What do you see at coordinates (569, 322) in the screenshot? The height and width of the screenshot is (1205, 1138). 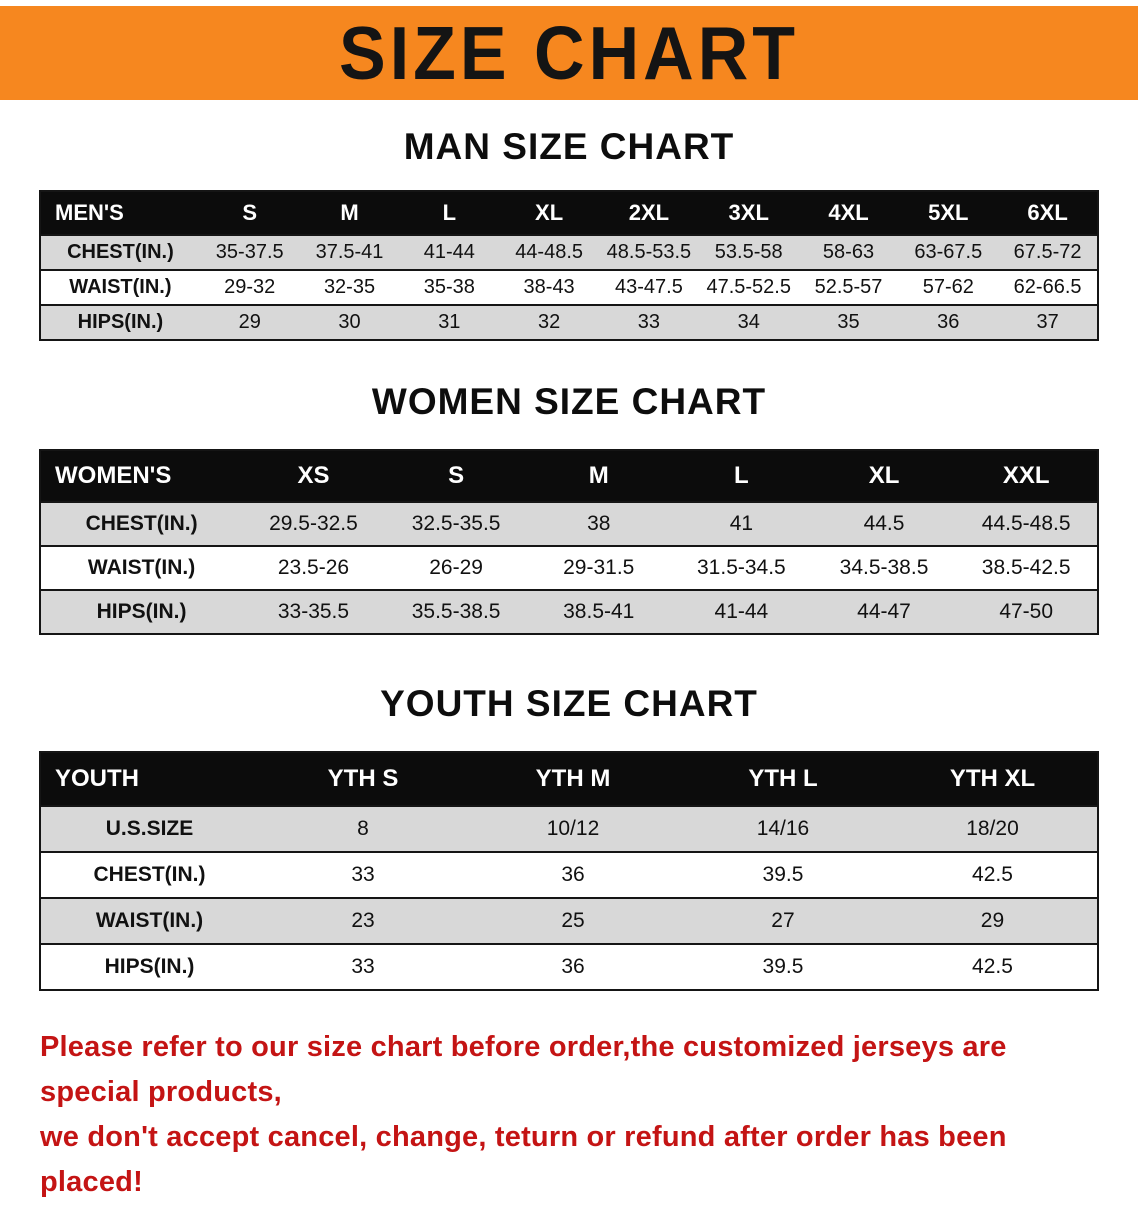 I see `table-row: HIPS(IN.) 29 30 31 32 33 34 35 36 37` at bounding box center [569, 322].